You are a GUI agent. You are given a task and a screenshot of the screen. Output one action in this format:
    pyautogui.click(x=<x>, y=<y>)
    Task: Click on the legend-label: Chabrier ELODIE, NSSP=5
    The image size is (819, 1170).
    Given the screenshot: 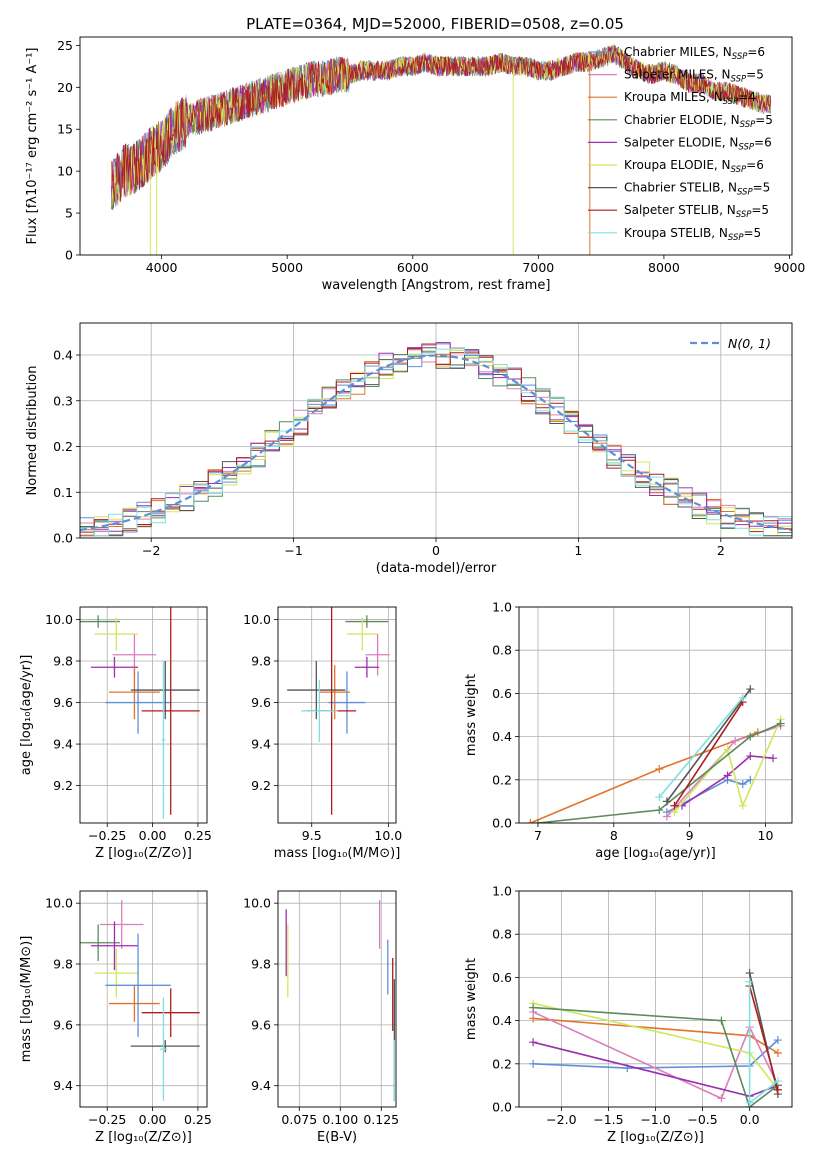 What is the action you would take?
    pyautogui.click(x=698, y=121)
    